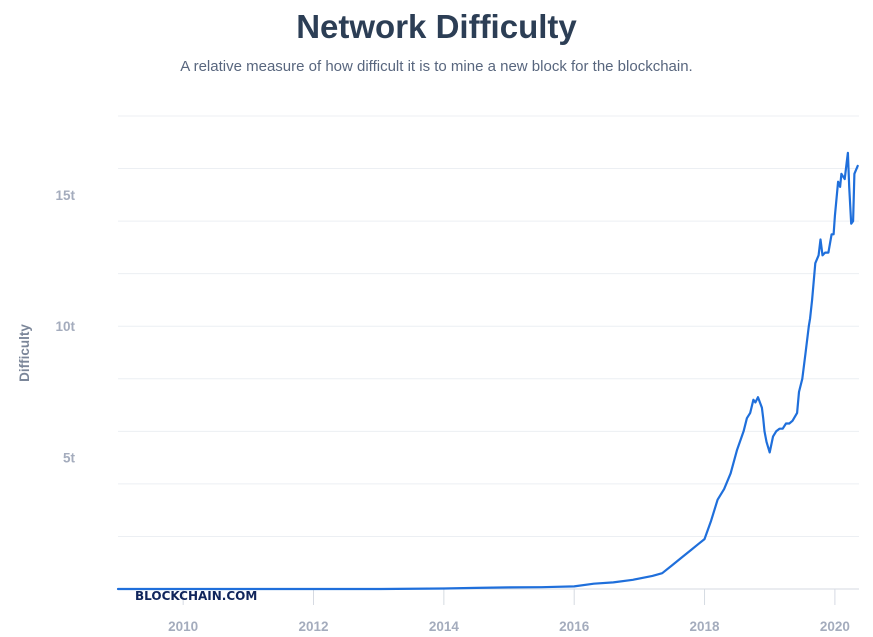 This screenshot has height=637, width=873. I want to click on chart-title: Network Difficulty, so click(436, 26).